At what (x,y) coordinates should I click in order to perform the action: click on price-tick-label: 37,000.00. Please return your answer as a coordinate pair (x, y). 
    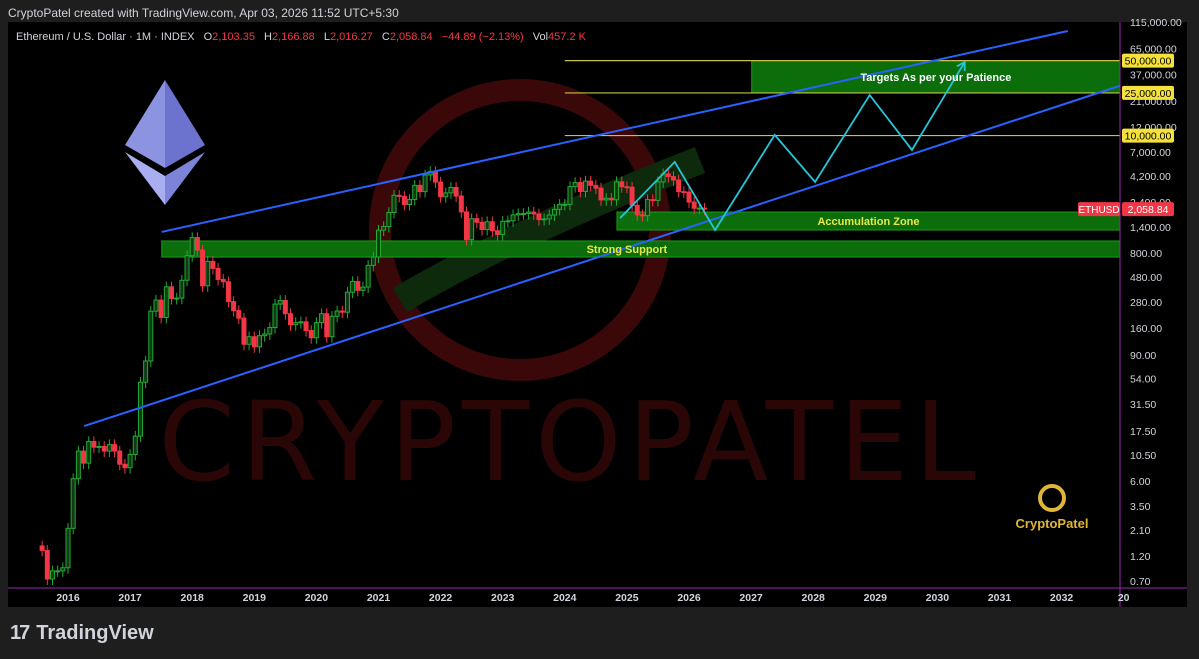
    Looking at the image, I should click on (1153, 76).